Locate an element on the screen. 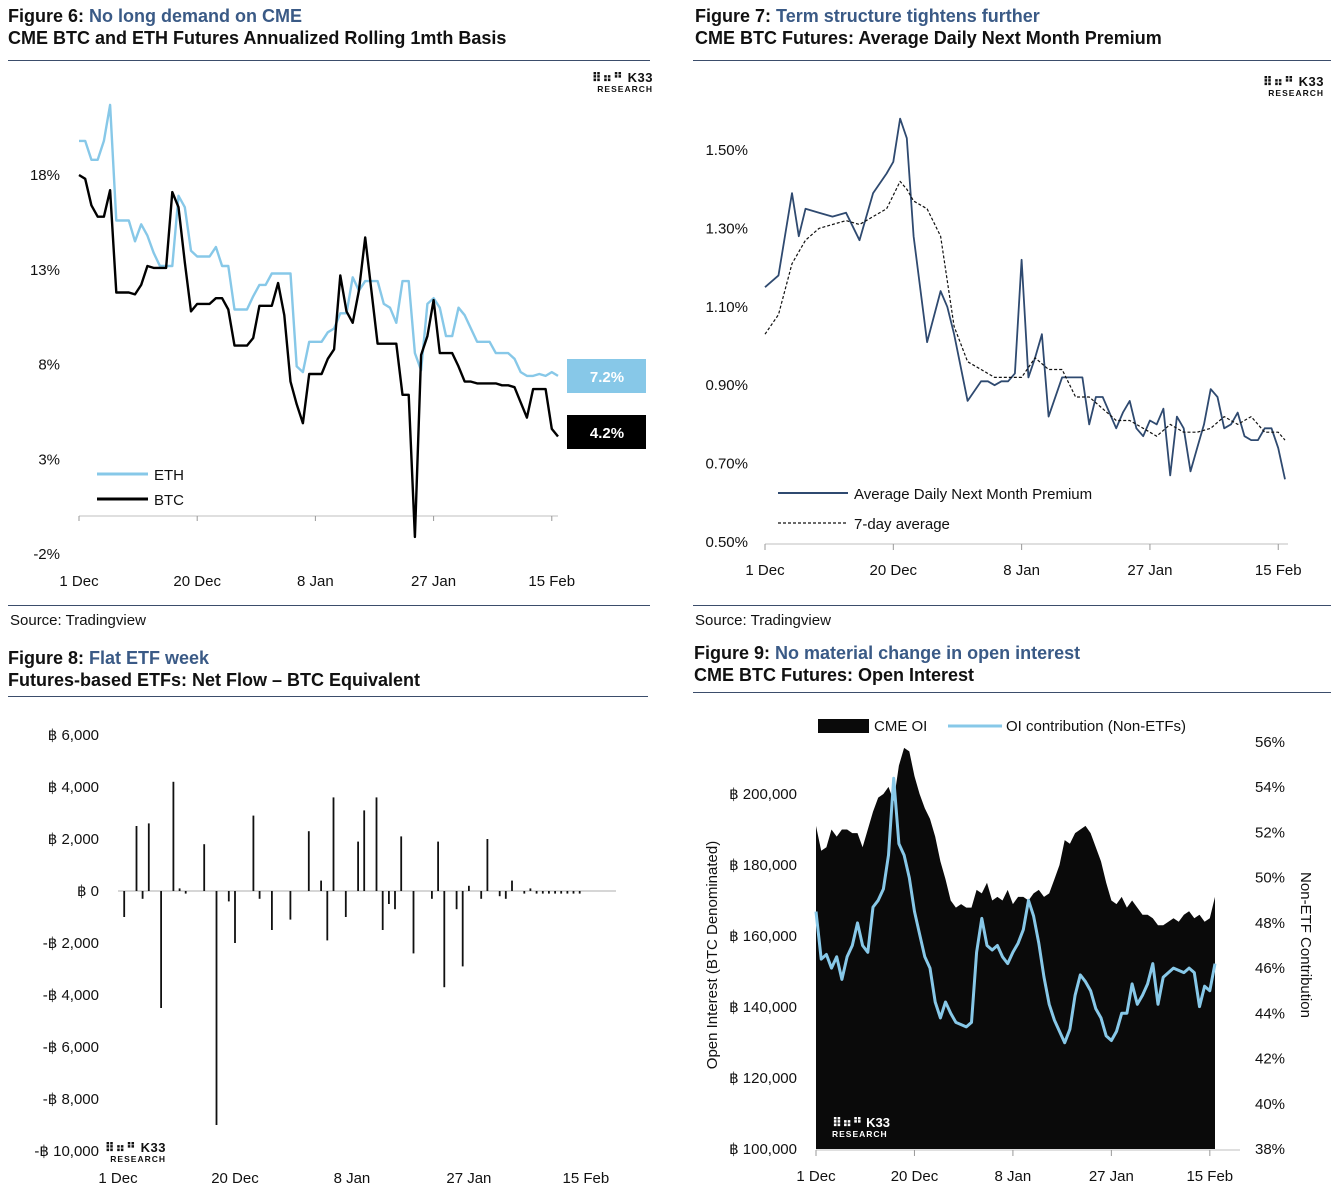 This screenshot has width=1332, height=1194. y-right-tick-label: 54% is located at coordinates (1270, 787).